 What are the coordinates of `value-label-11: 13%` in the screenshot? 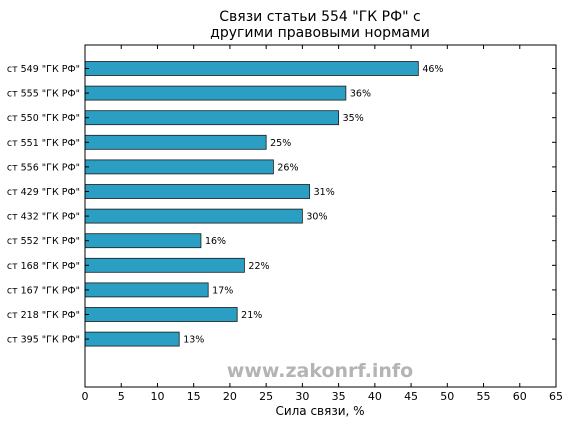 It's located at (193, 340).